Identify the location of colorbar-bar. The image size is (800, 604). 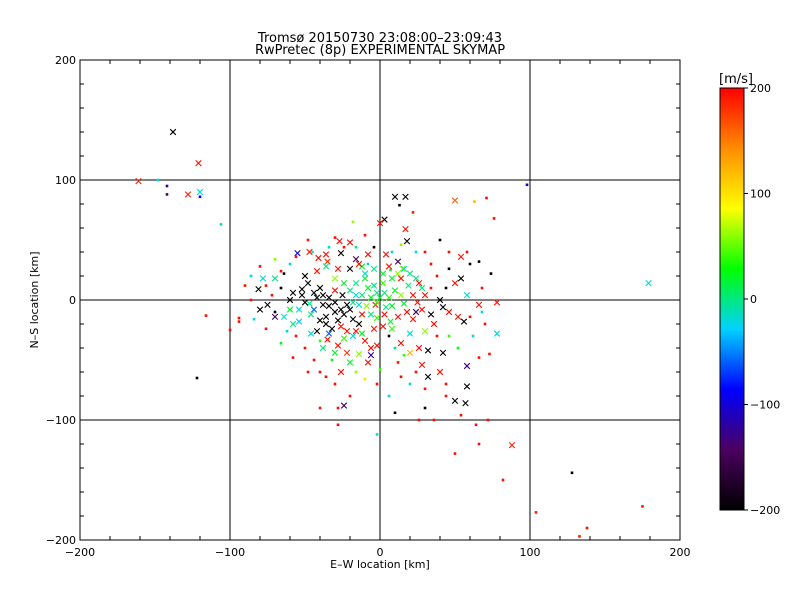
(732, 299).